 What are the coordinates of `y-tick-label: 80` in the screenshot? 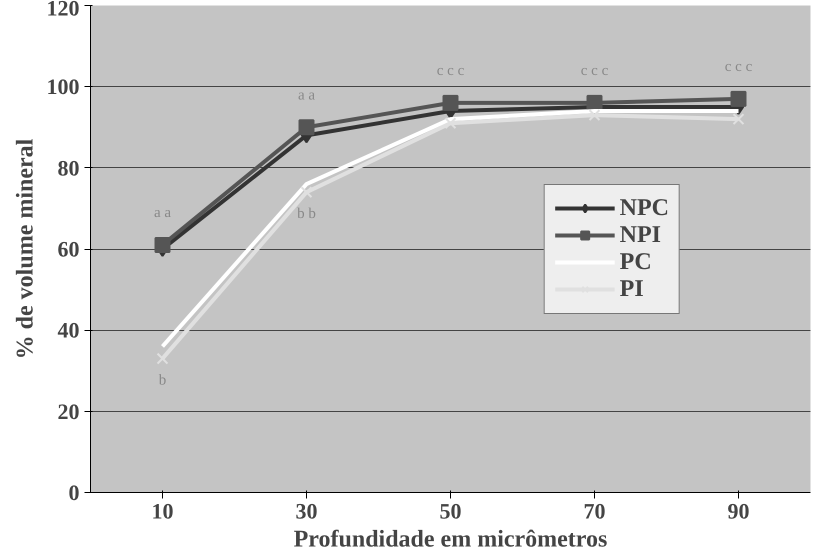 It's located at (69, 167).